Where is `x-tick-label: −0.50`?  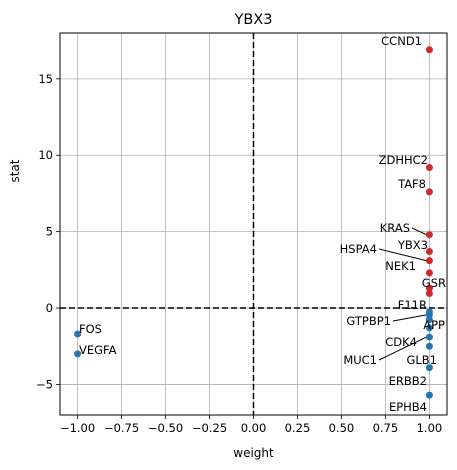
x-tick-label: −0.50 is located at coordinates (165, 428).